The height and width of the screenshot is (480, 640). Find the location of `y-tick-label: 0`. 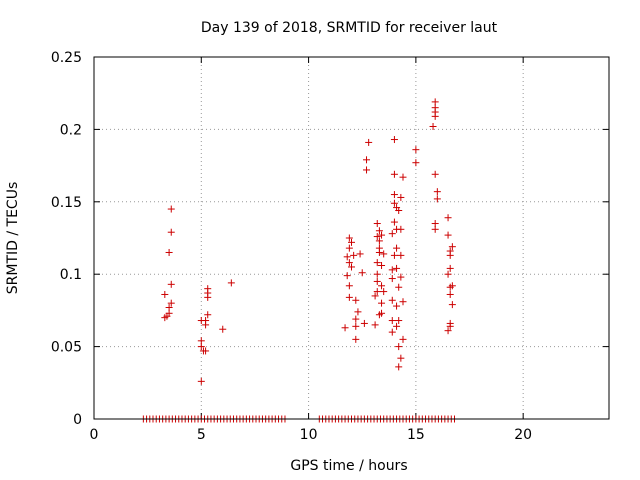

y-tick-label: 0 is located at coordinates (77, 420).